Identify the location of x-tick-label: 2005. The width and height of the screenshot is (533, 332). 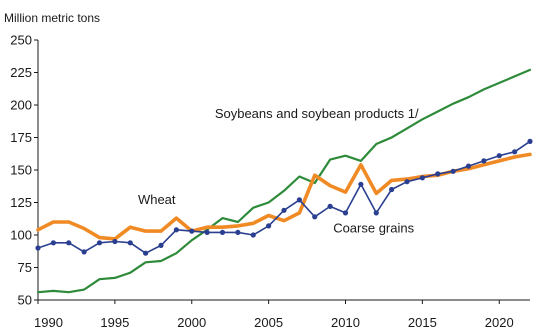
(268, 322).